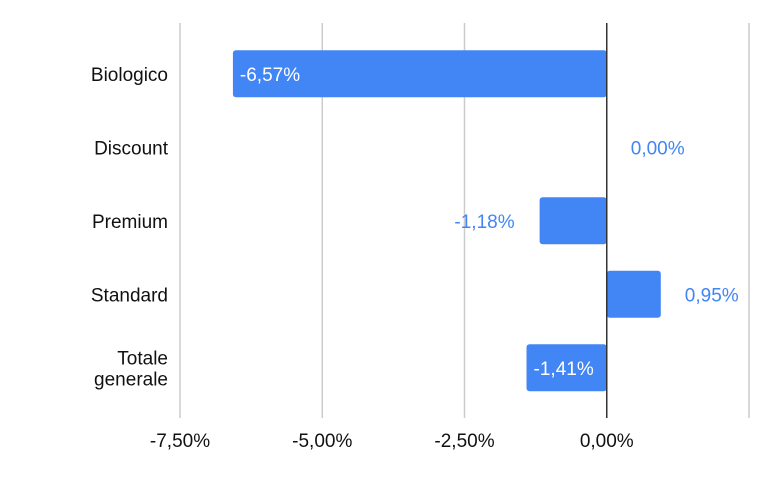 This screenshot has width=772, height=478. I want to click on category-label-line: Standard, so click(129, 295).